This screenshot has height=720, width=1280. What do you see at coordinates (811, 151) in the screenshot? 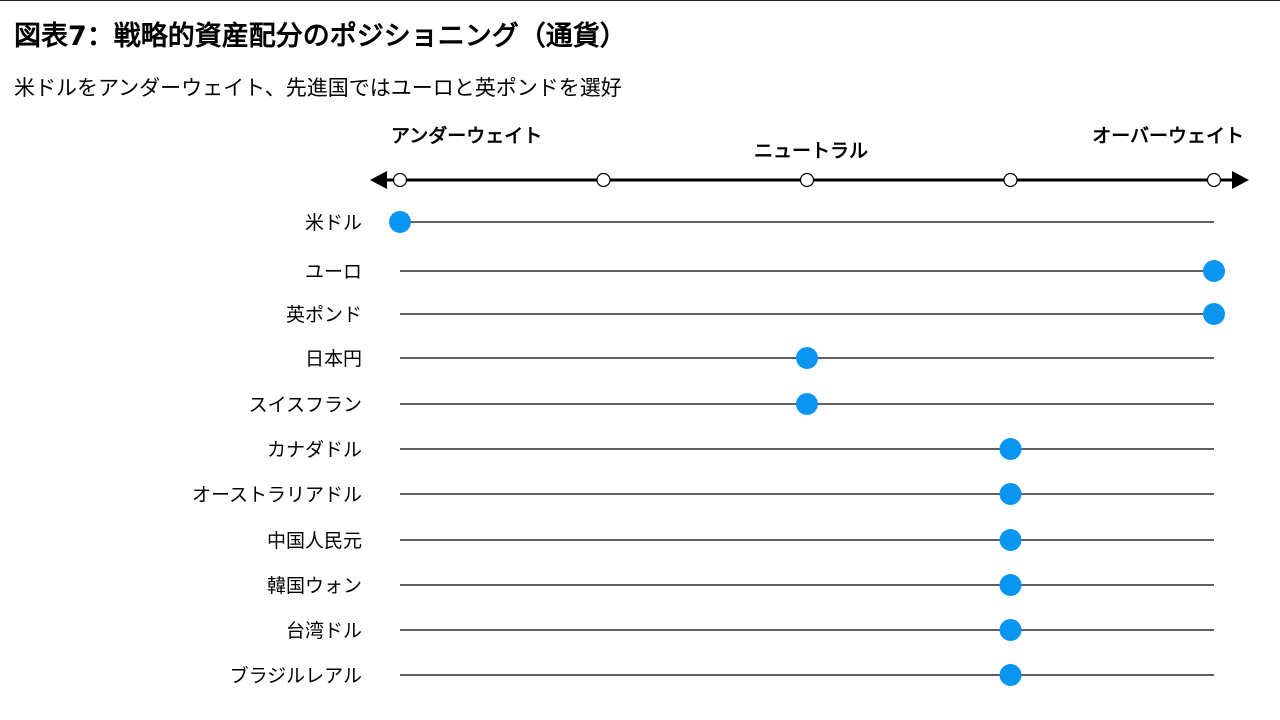
I see `scale-label-2: ニュートラル` at bounding box center [811, 151].